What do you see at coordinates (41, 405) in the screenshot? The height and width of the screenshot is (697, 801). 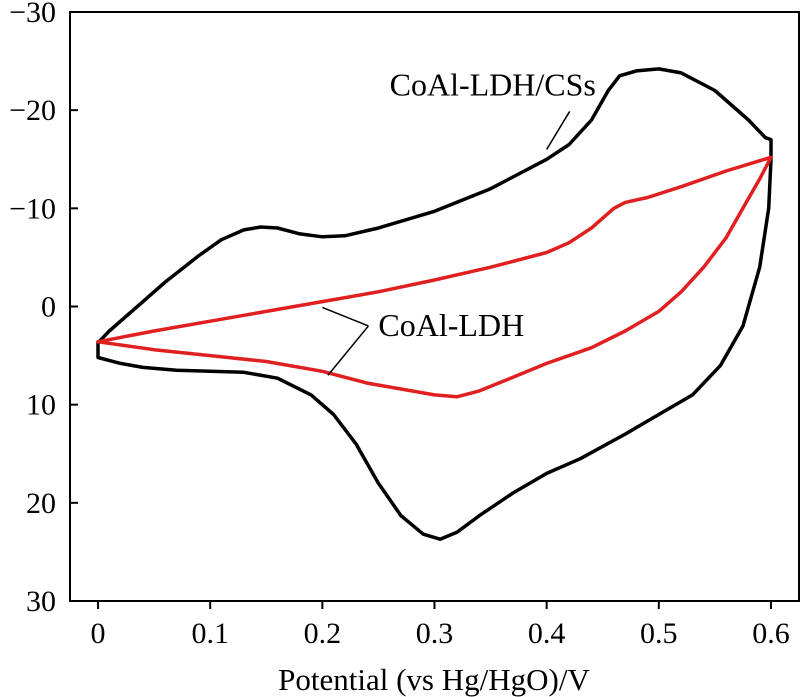 I see `y-tick-label: 10` at bounding box center [41, 405].